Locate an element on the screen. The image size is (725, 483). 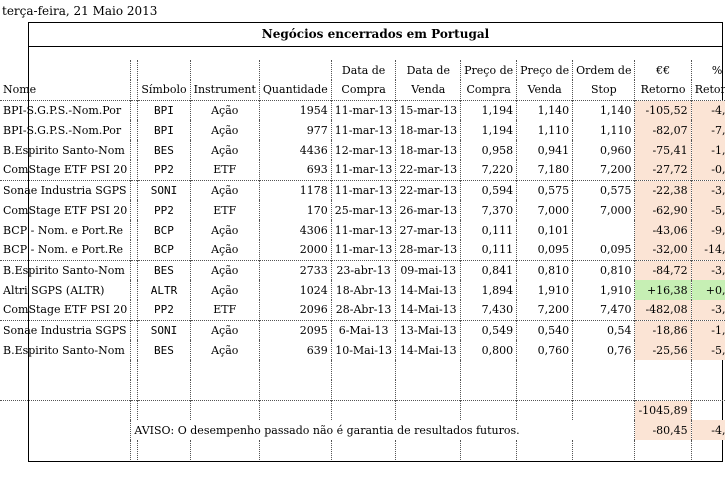
cell-retorno-eur: -84,72 is located at coordinates (663, 269).